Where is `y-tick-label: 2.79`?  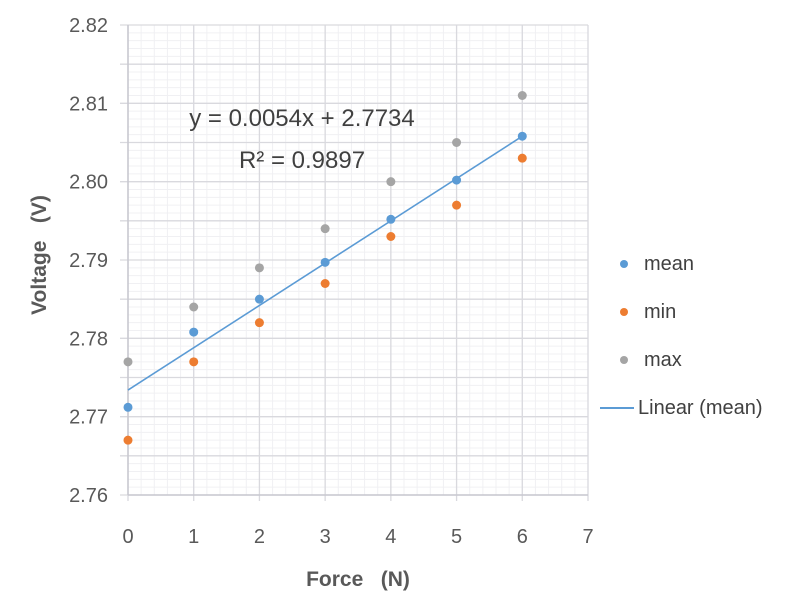 y-tick-label: 2.79 is located at coordinates (88, 261).